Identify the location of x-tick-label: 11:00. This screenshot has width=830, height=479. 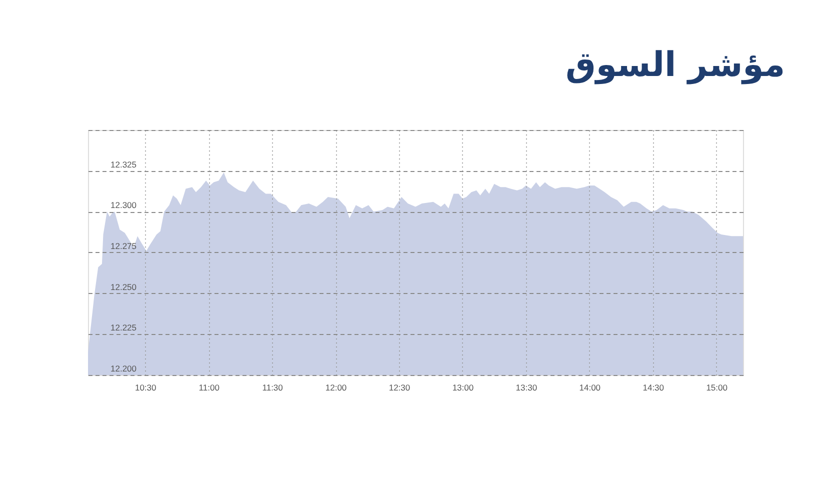
(209, 387).